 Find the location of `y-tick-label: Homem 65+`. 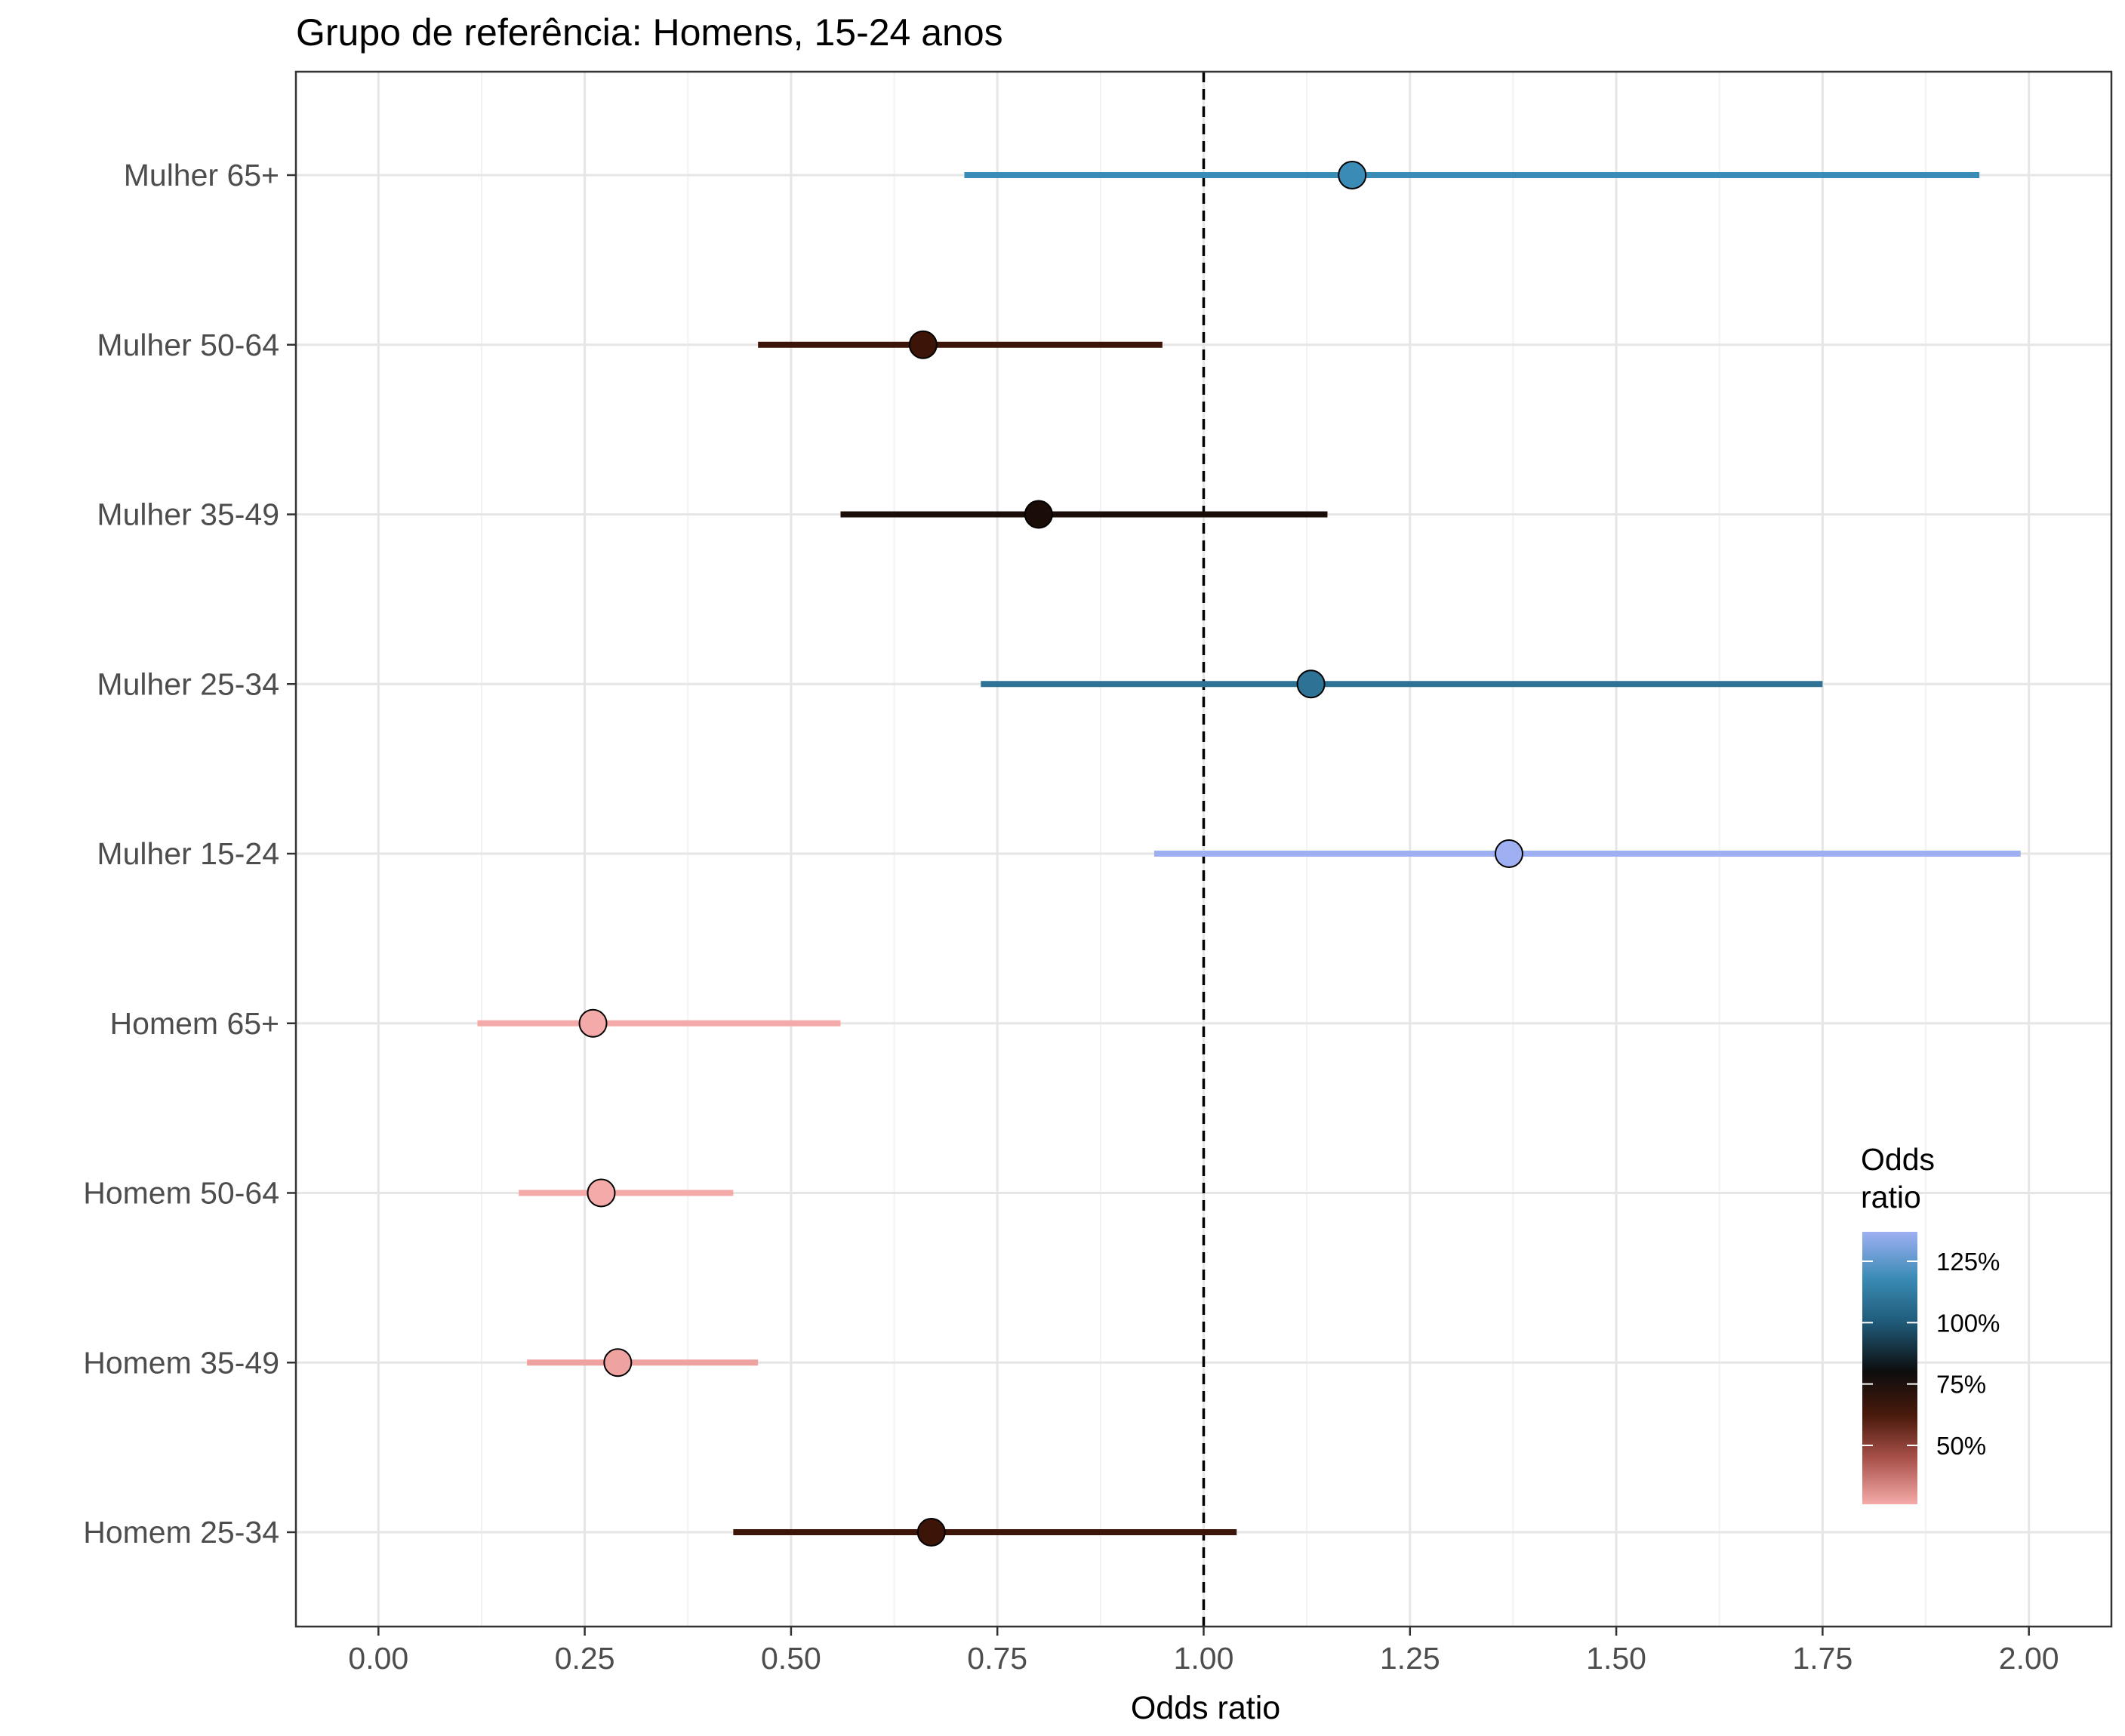

y-tick-label: Homem 65+ is located at coordinates (194, 1024).